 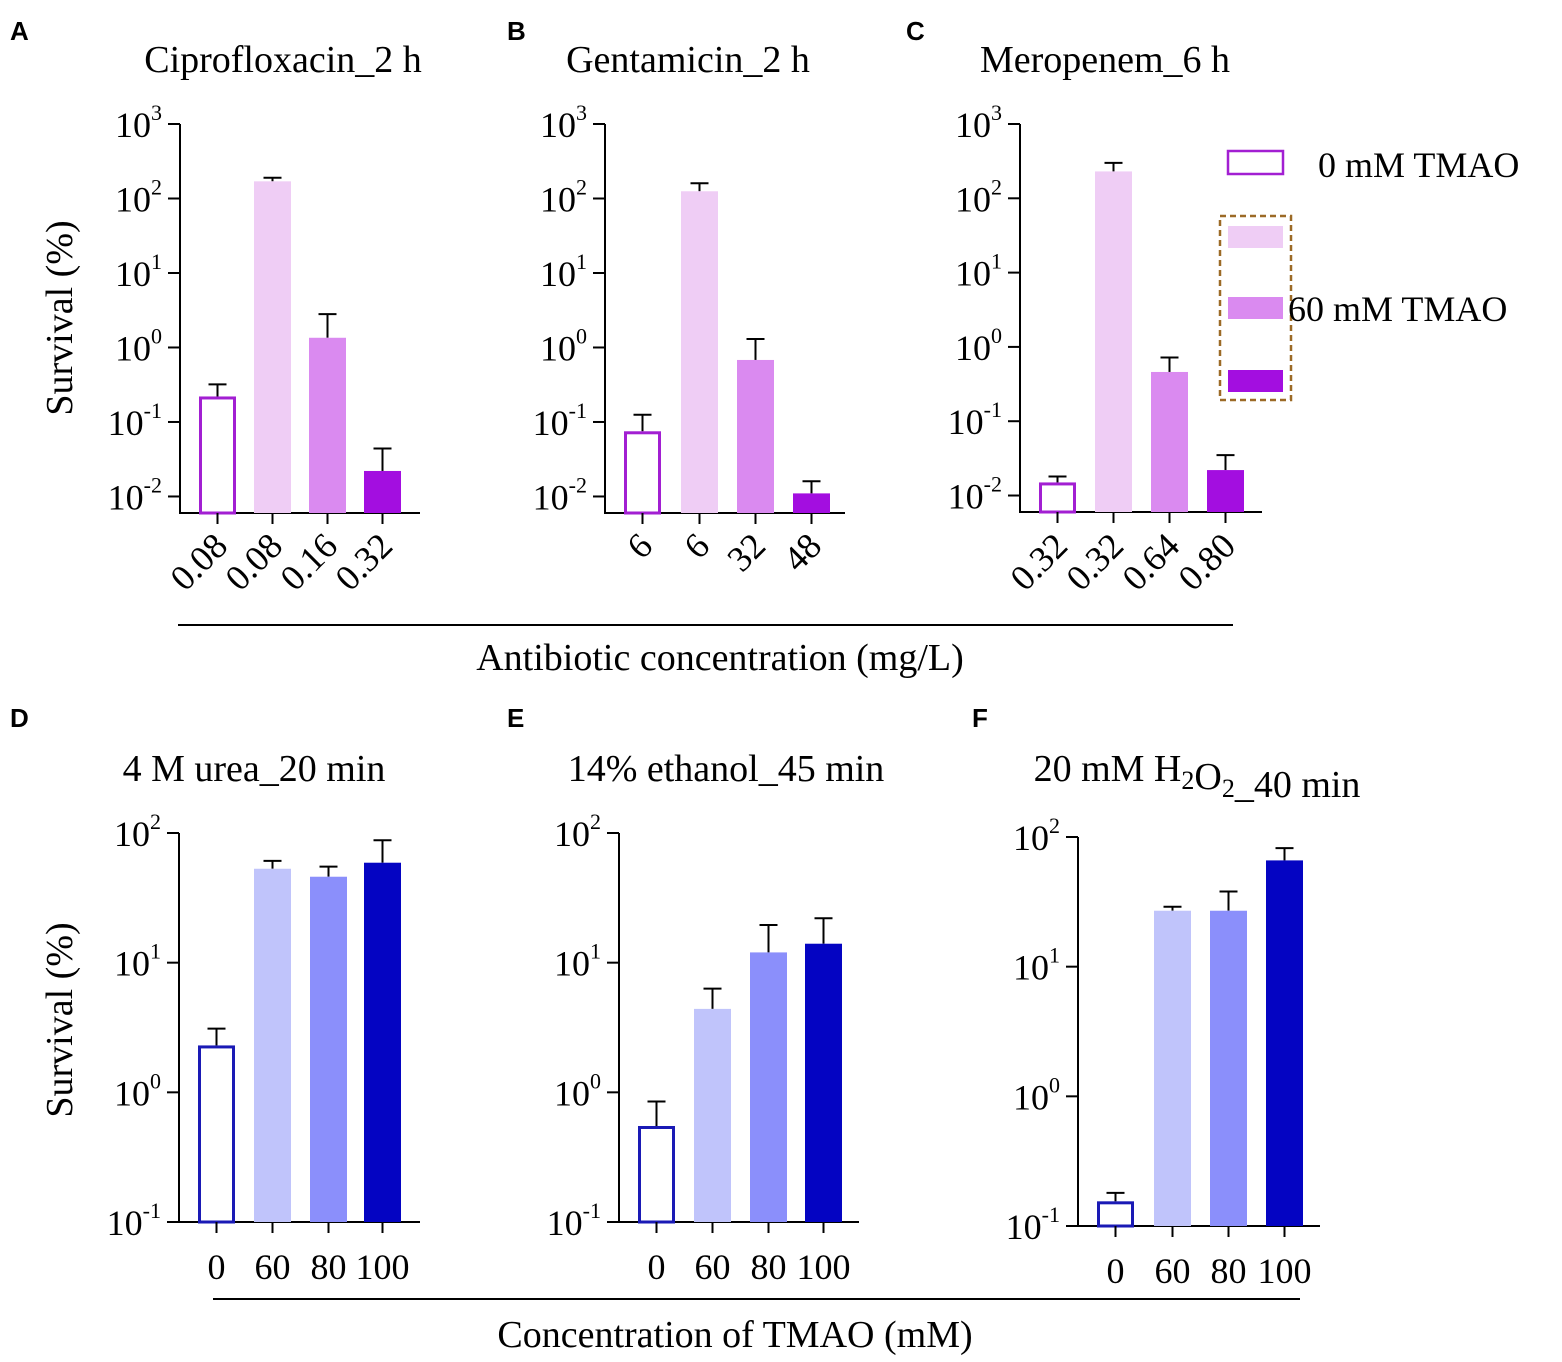 I want to click on y-tick-label: 10³, so click(x=978, y=122).